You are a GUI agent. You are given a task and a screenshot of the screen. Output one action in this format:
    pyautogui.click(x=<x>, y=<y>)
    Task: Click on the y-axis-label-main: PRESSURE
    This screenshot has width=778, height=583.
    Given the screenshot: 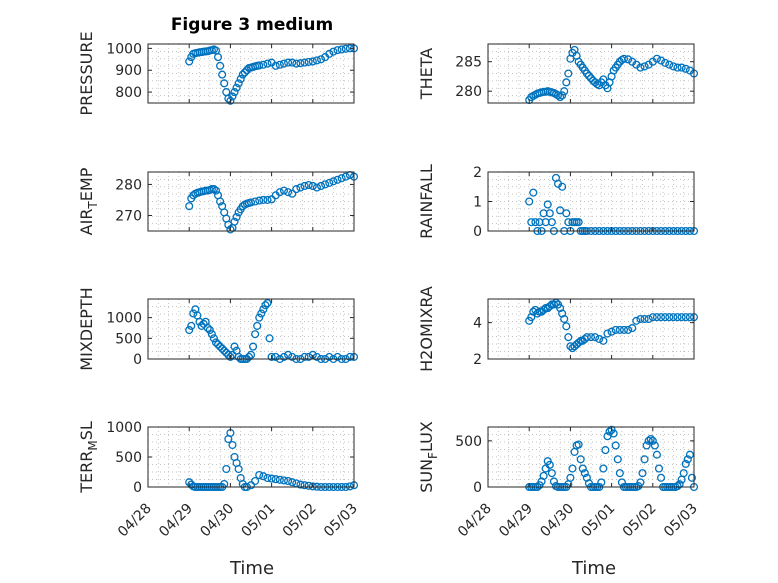 What is the action you would take?
    pyautogui.click(x=86, y=73)
    